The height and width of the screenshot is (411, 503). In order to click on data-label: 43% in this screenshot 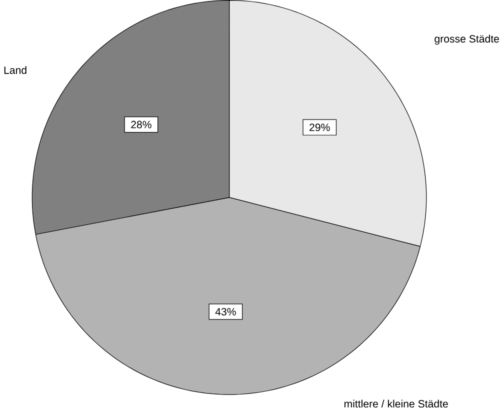, I will do `click(225, 312)`.